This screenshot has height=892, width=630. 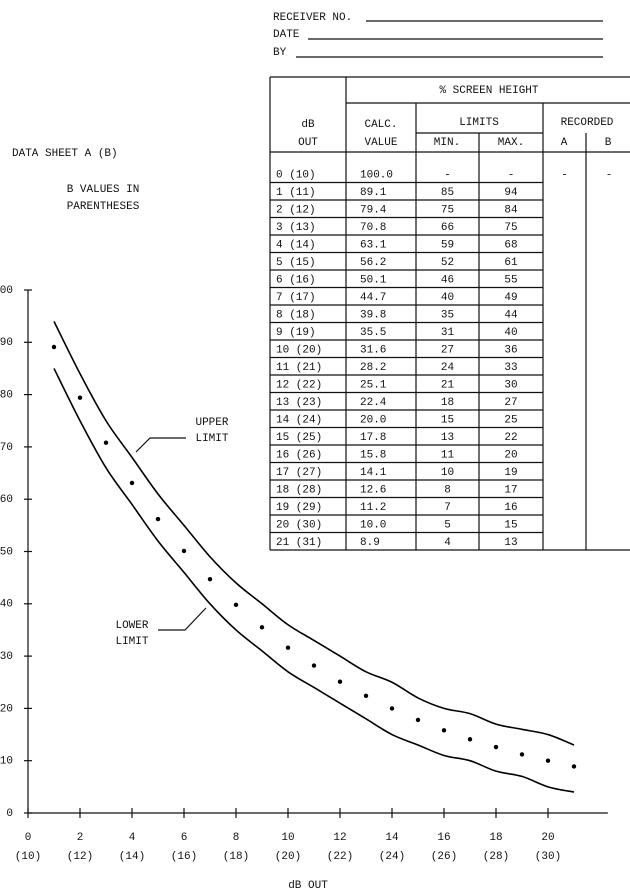 I want to click on calc-value: 28.2, so click(x=373, y=368).